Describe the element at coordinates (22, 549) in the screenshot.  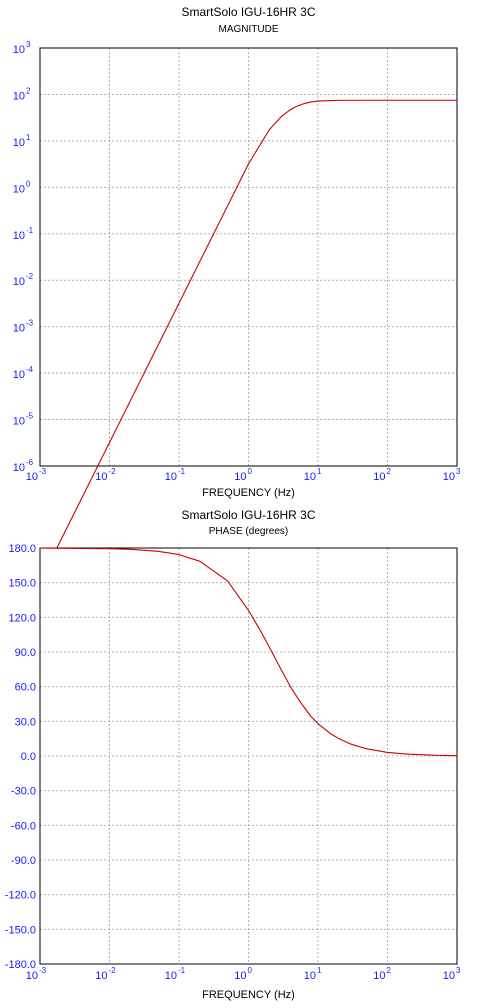
I see `y-tick-value: 180.0` at that location.